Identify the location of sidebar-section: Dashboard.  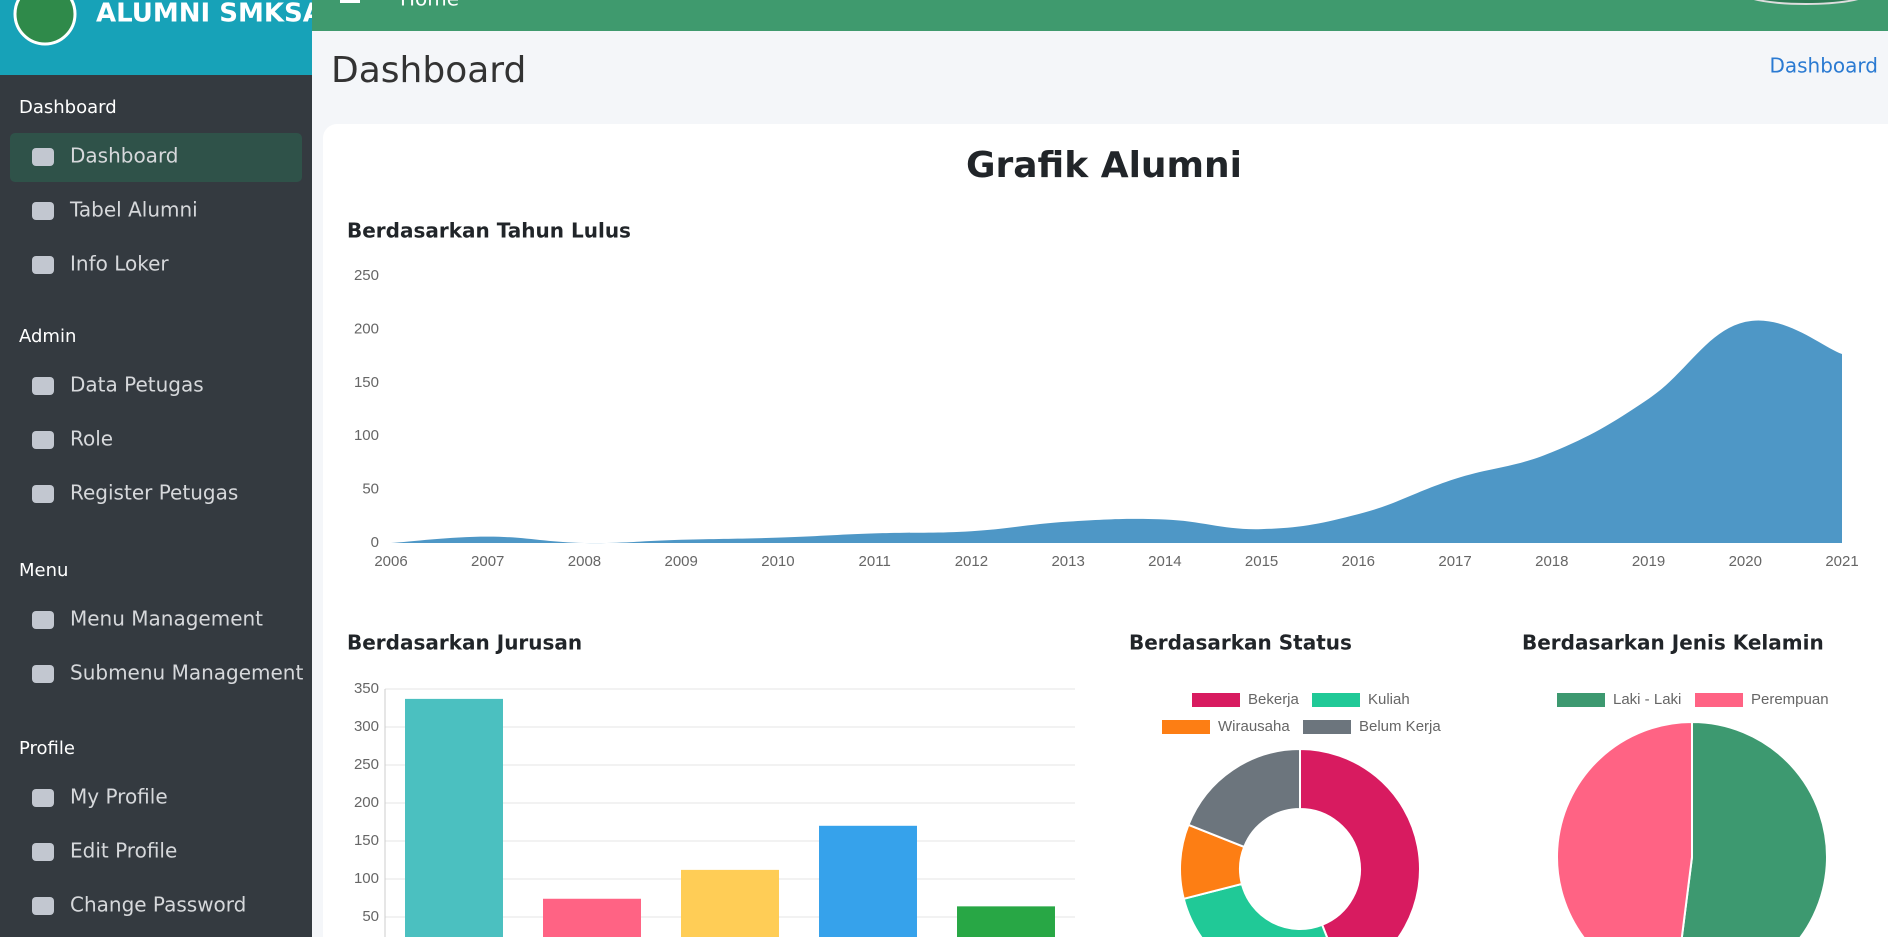
(68, 107).